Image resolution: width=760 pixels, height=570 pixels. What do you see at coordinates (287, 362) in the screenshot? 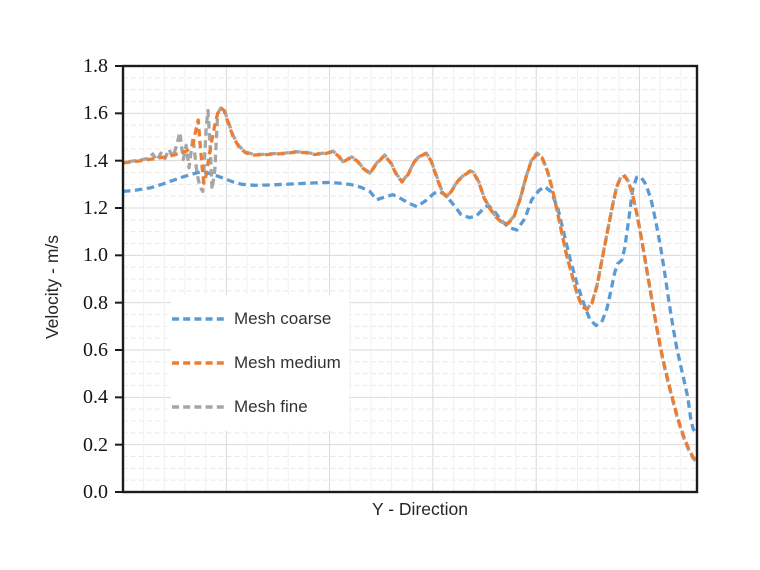
I see `legend-label: Mesh medium` at bounding box center [287, 362].